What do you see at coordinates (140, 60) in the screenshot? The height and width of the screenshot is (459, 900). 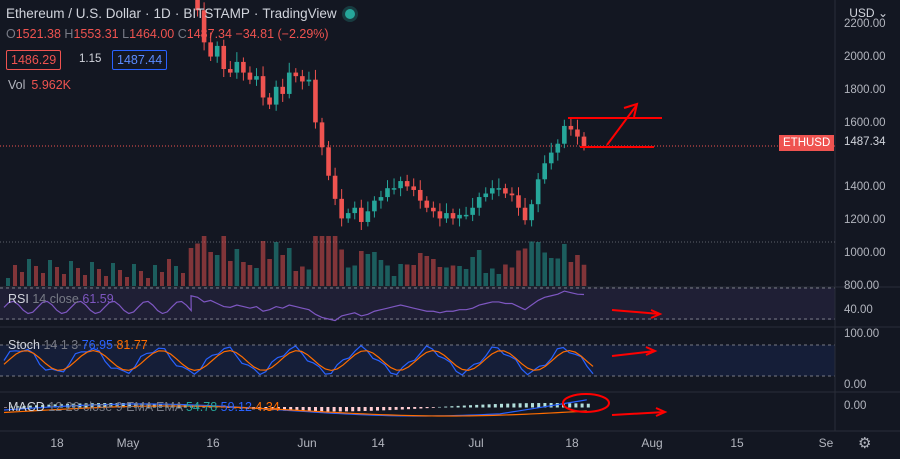 I see `buy-price-button: 1487.44` at bounding box center [140, 60].